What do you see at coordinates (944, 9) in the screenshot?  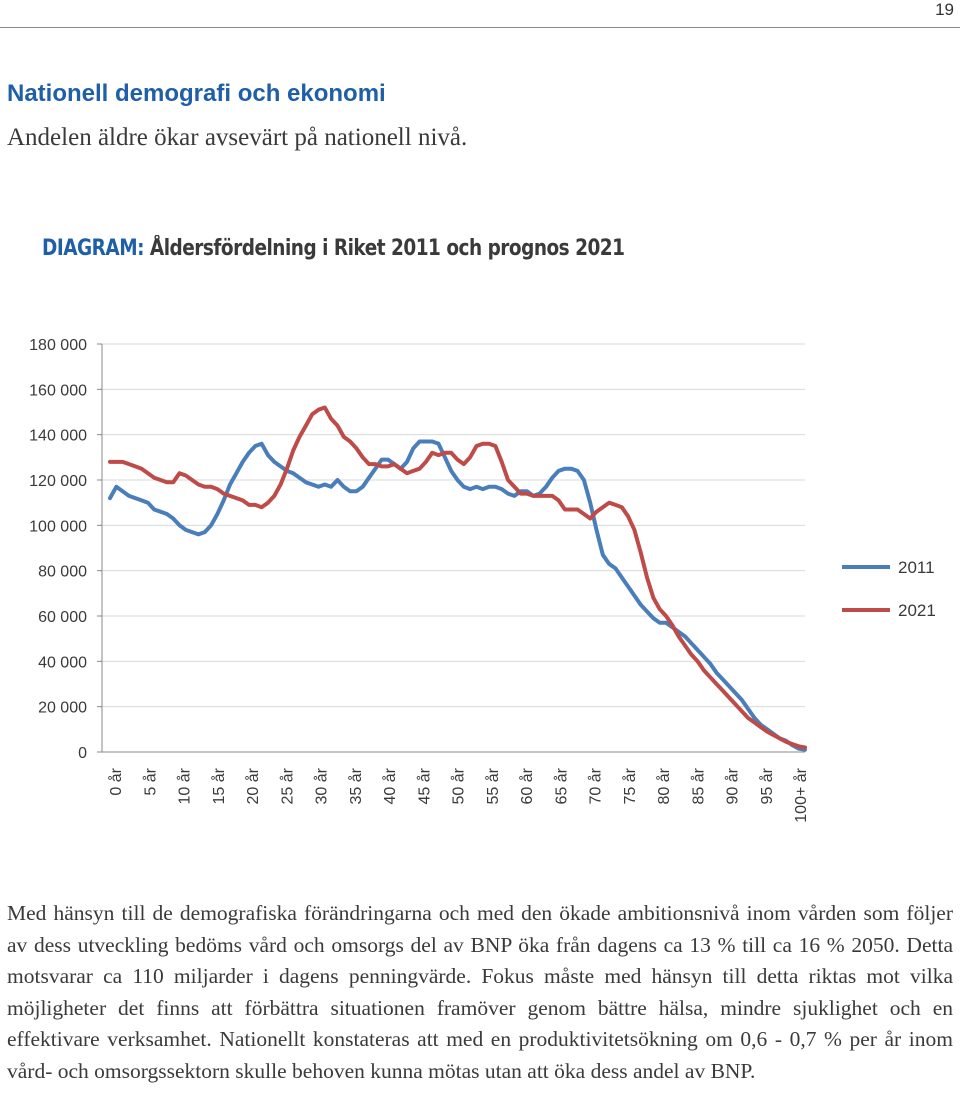 I see `page-number: 19` at bounding box center [944, 9].